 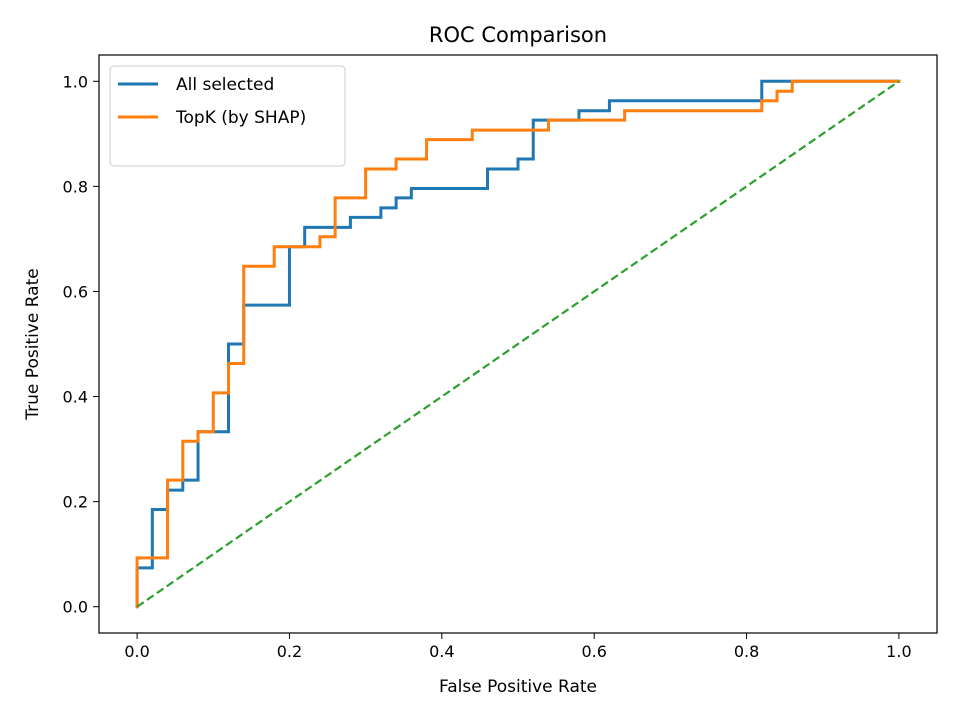 I want to click on y-tick-label: 0.2, so click(x=75, y=502).